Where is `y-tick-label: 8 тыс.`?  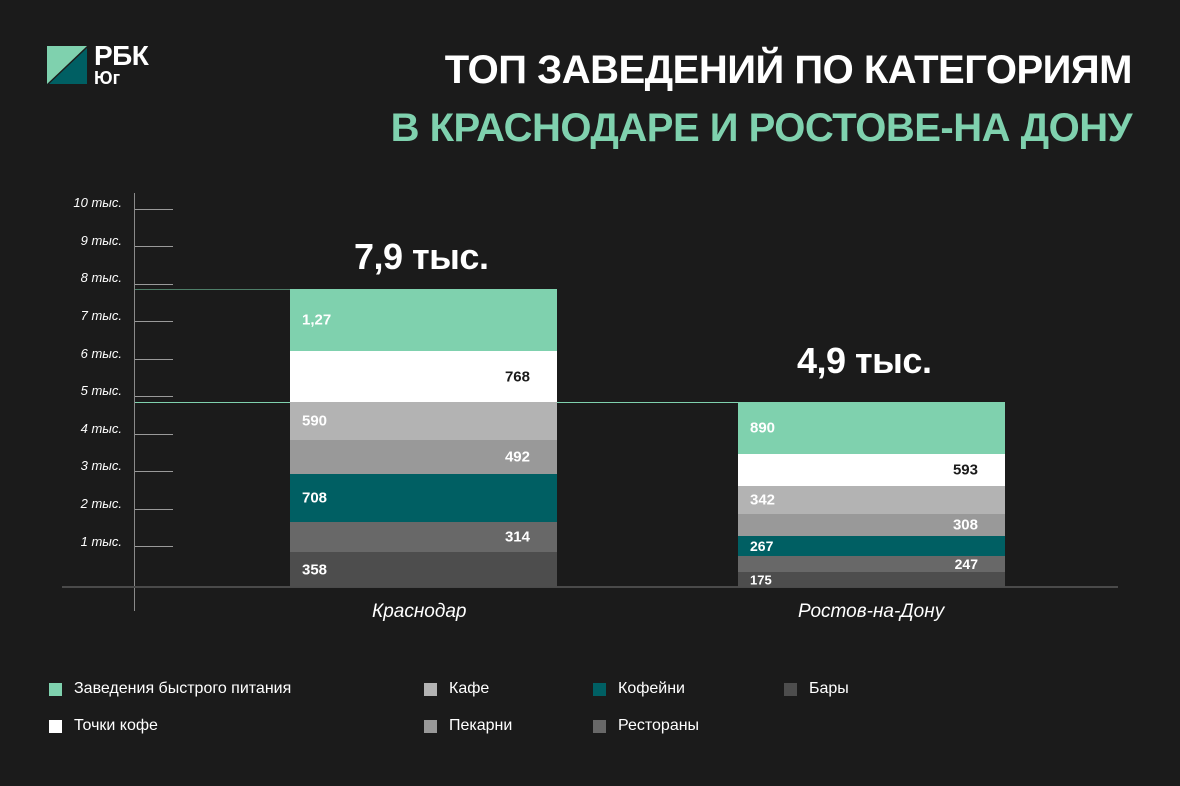 y-tick-label: 8 тыс. is located at coordinates (101, 277).